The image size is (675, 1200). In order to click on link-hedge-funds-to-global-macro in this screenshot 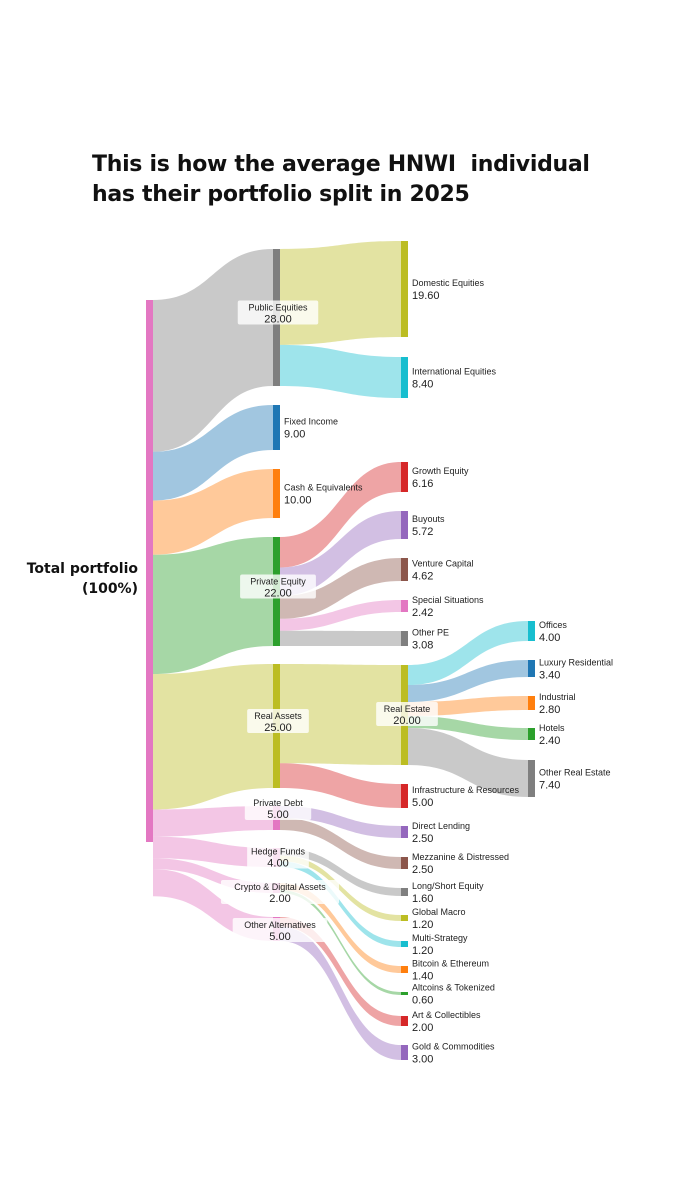, I will do `click(340, 888)`.